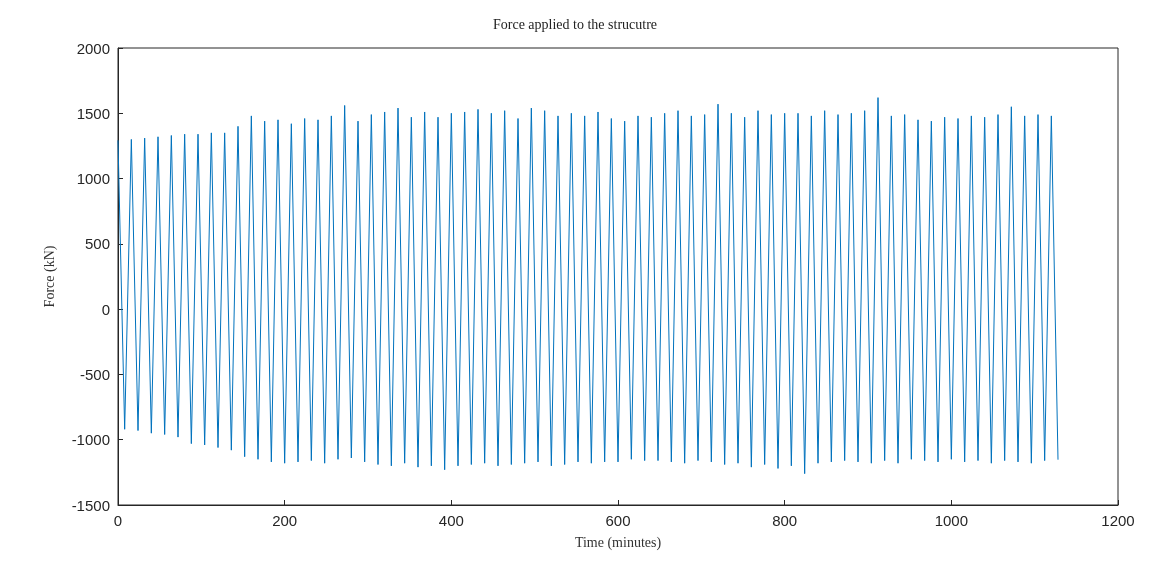 The image size is (1150, 575). I want to click on y-axis-title: Force (kN), so click(49, 276).